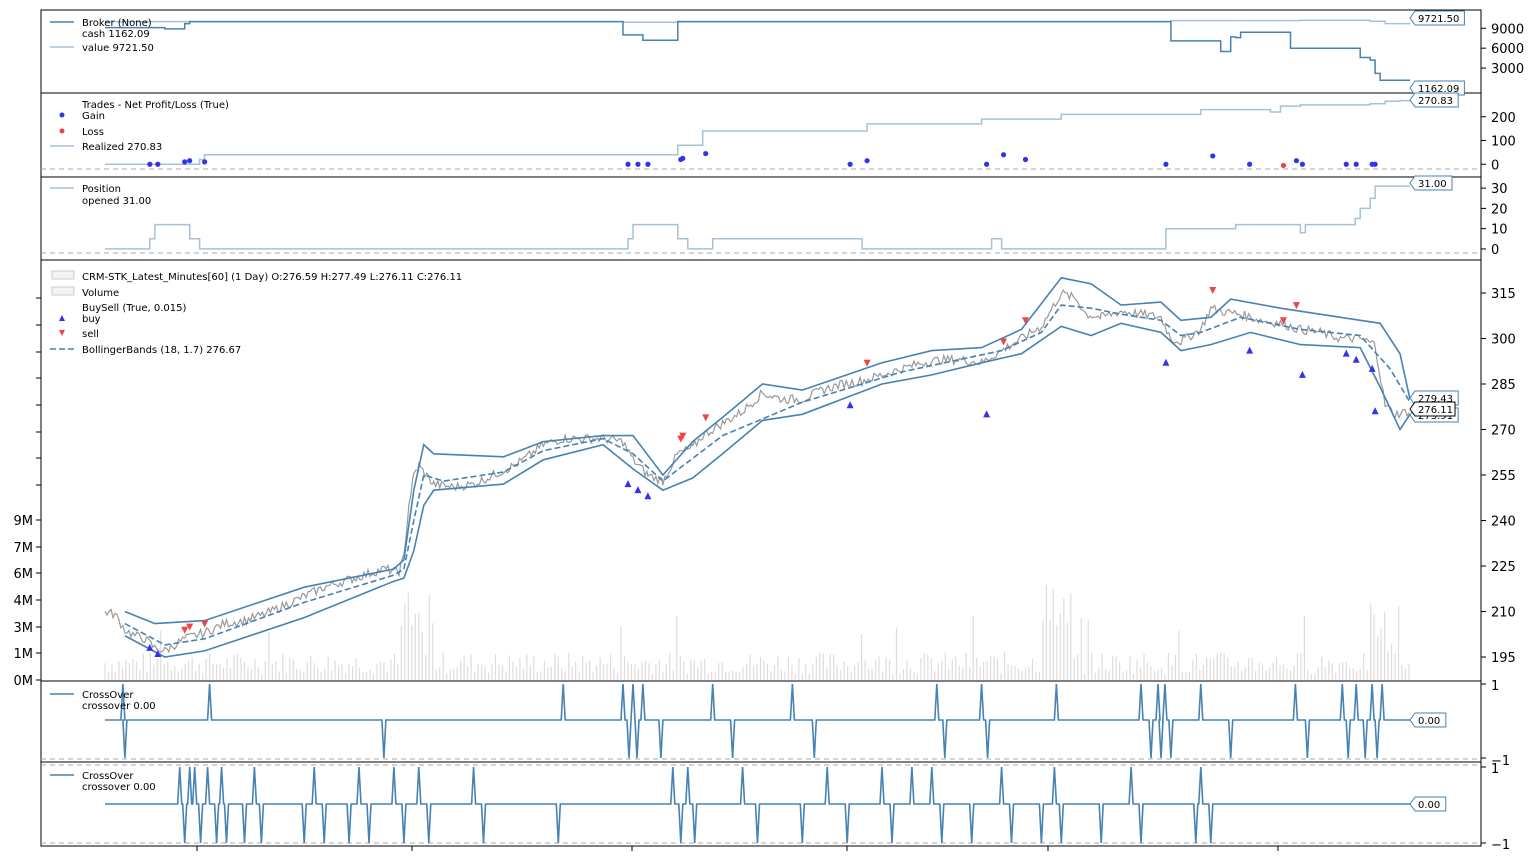 The image size is (1535, 861). I want to click on position-last-tag: 31.00, so click(1431, 183).